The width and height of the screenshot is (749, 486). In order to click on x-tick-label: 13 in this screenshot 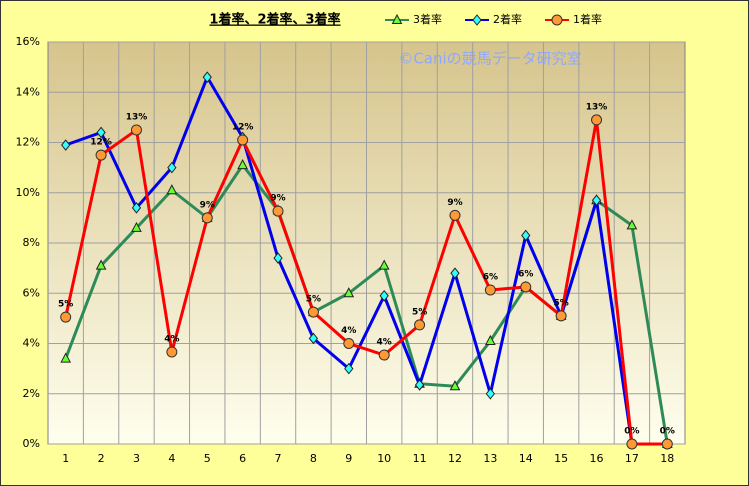, I will do `click(490, 458)`.